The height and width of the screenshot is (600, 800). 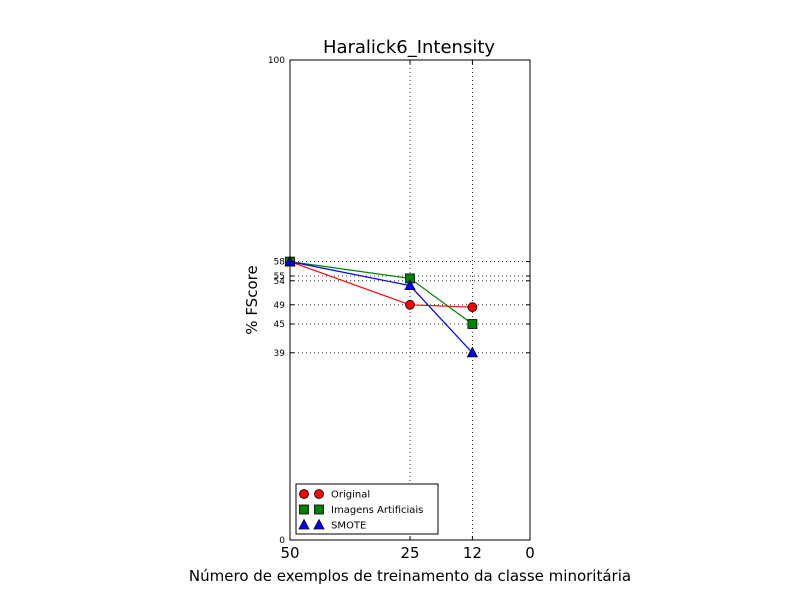 What do you see at coordinates (279, 325) in the screenshot?
I see `y-tick-label: 45` at bounding box center [279, 325].